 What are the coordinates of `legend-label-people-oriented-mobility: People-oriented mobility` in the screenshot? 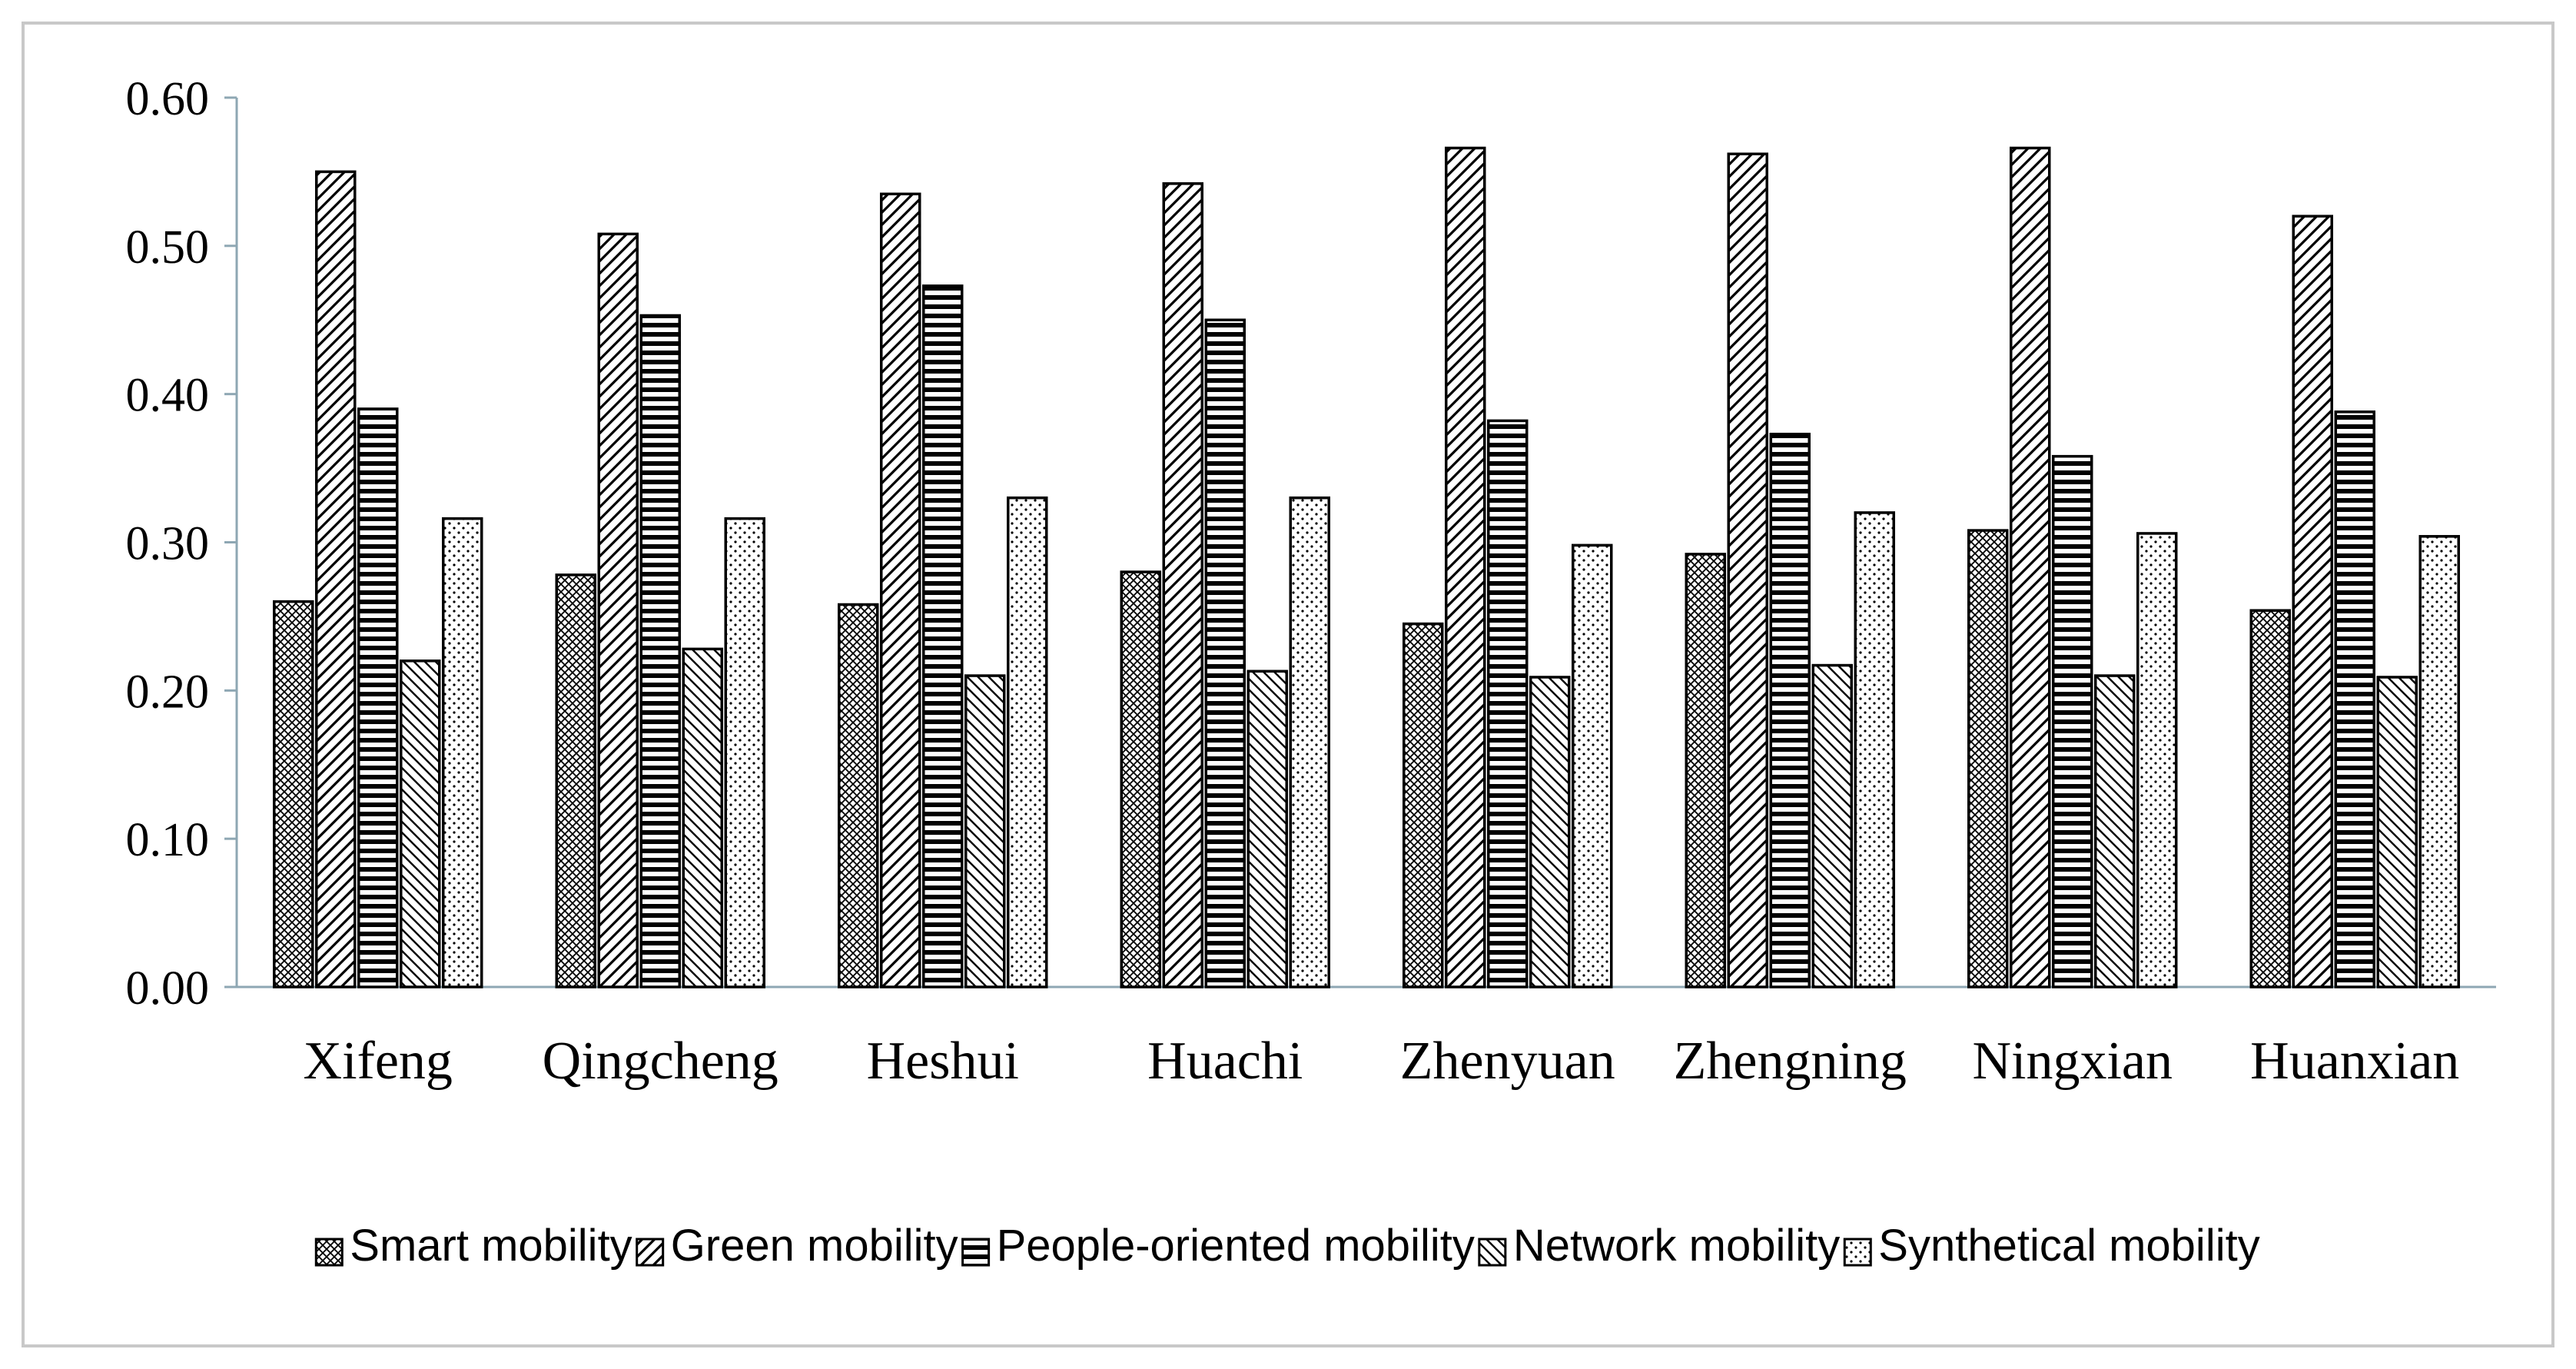 It's located at (1236, 1246).